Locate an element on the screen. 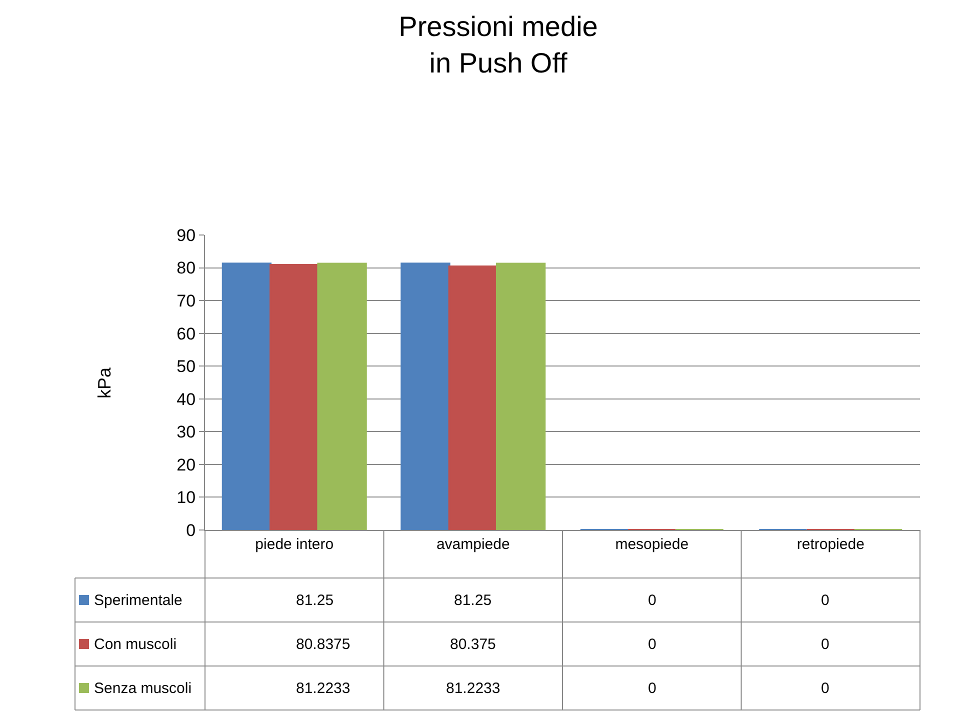  legend-label: Senza muscoli is located at coordinates (143, 688).